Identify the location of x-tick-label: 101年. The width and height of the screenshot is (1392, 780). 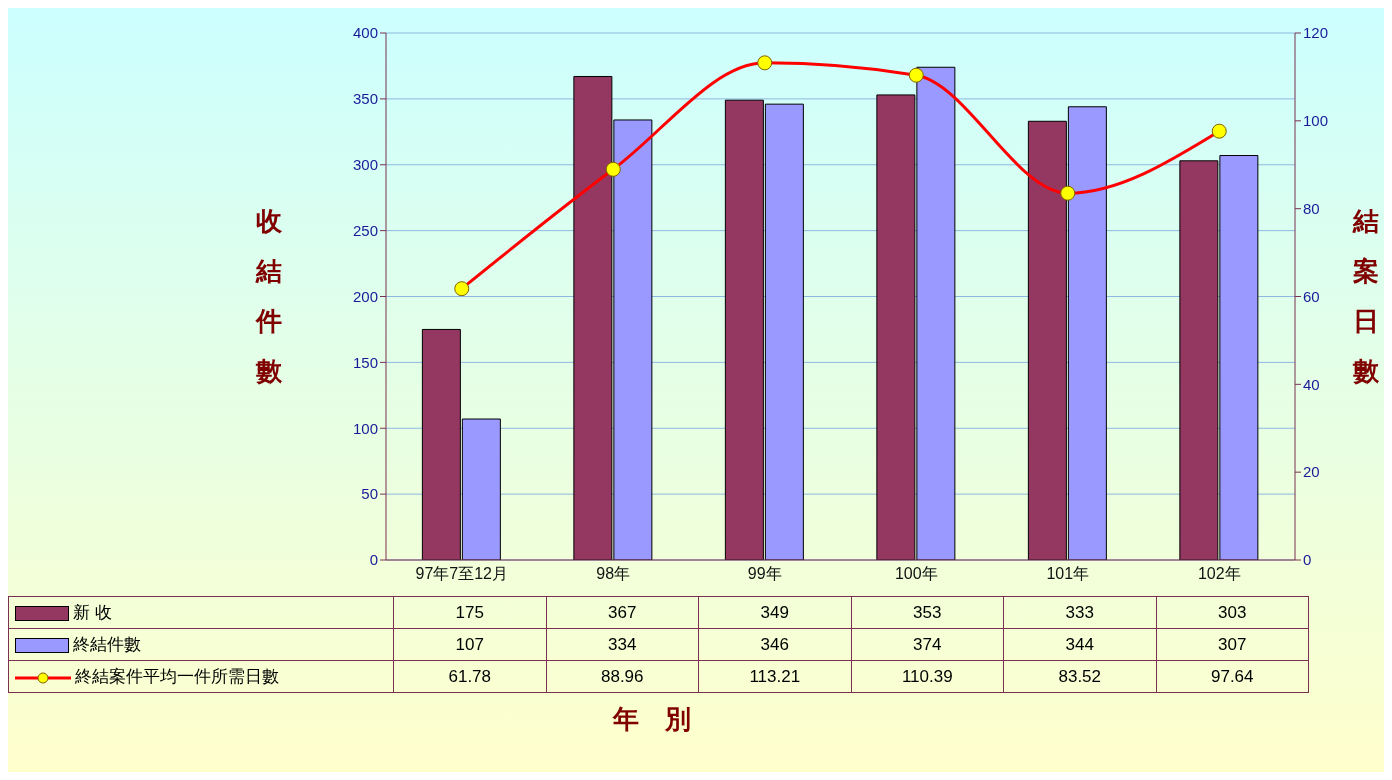
(1068, 574).